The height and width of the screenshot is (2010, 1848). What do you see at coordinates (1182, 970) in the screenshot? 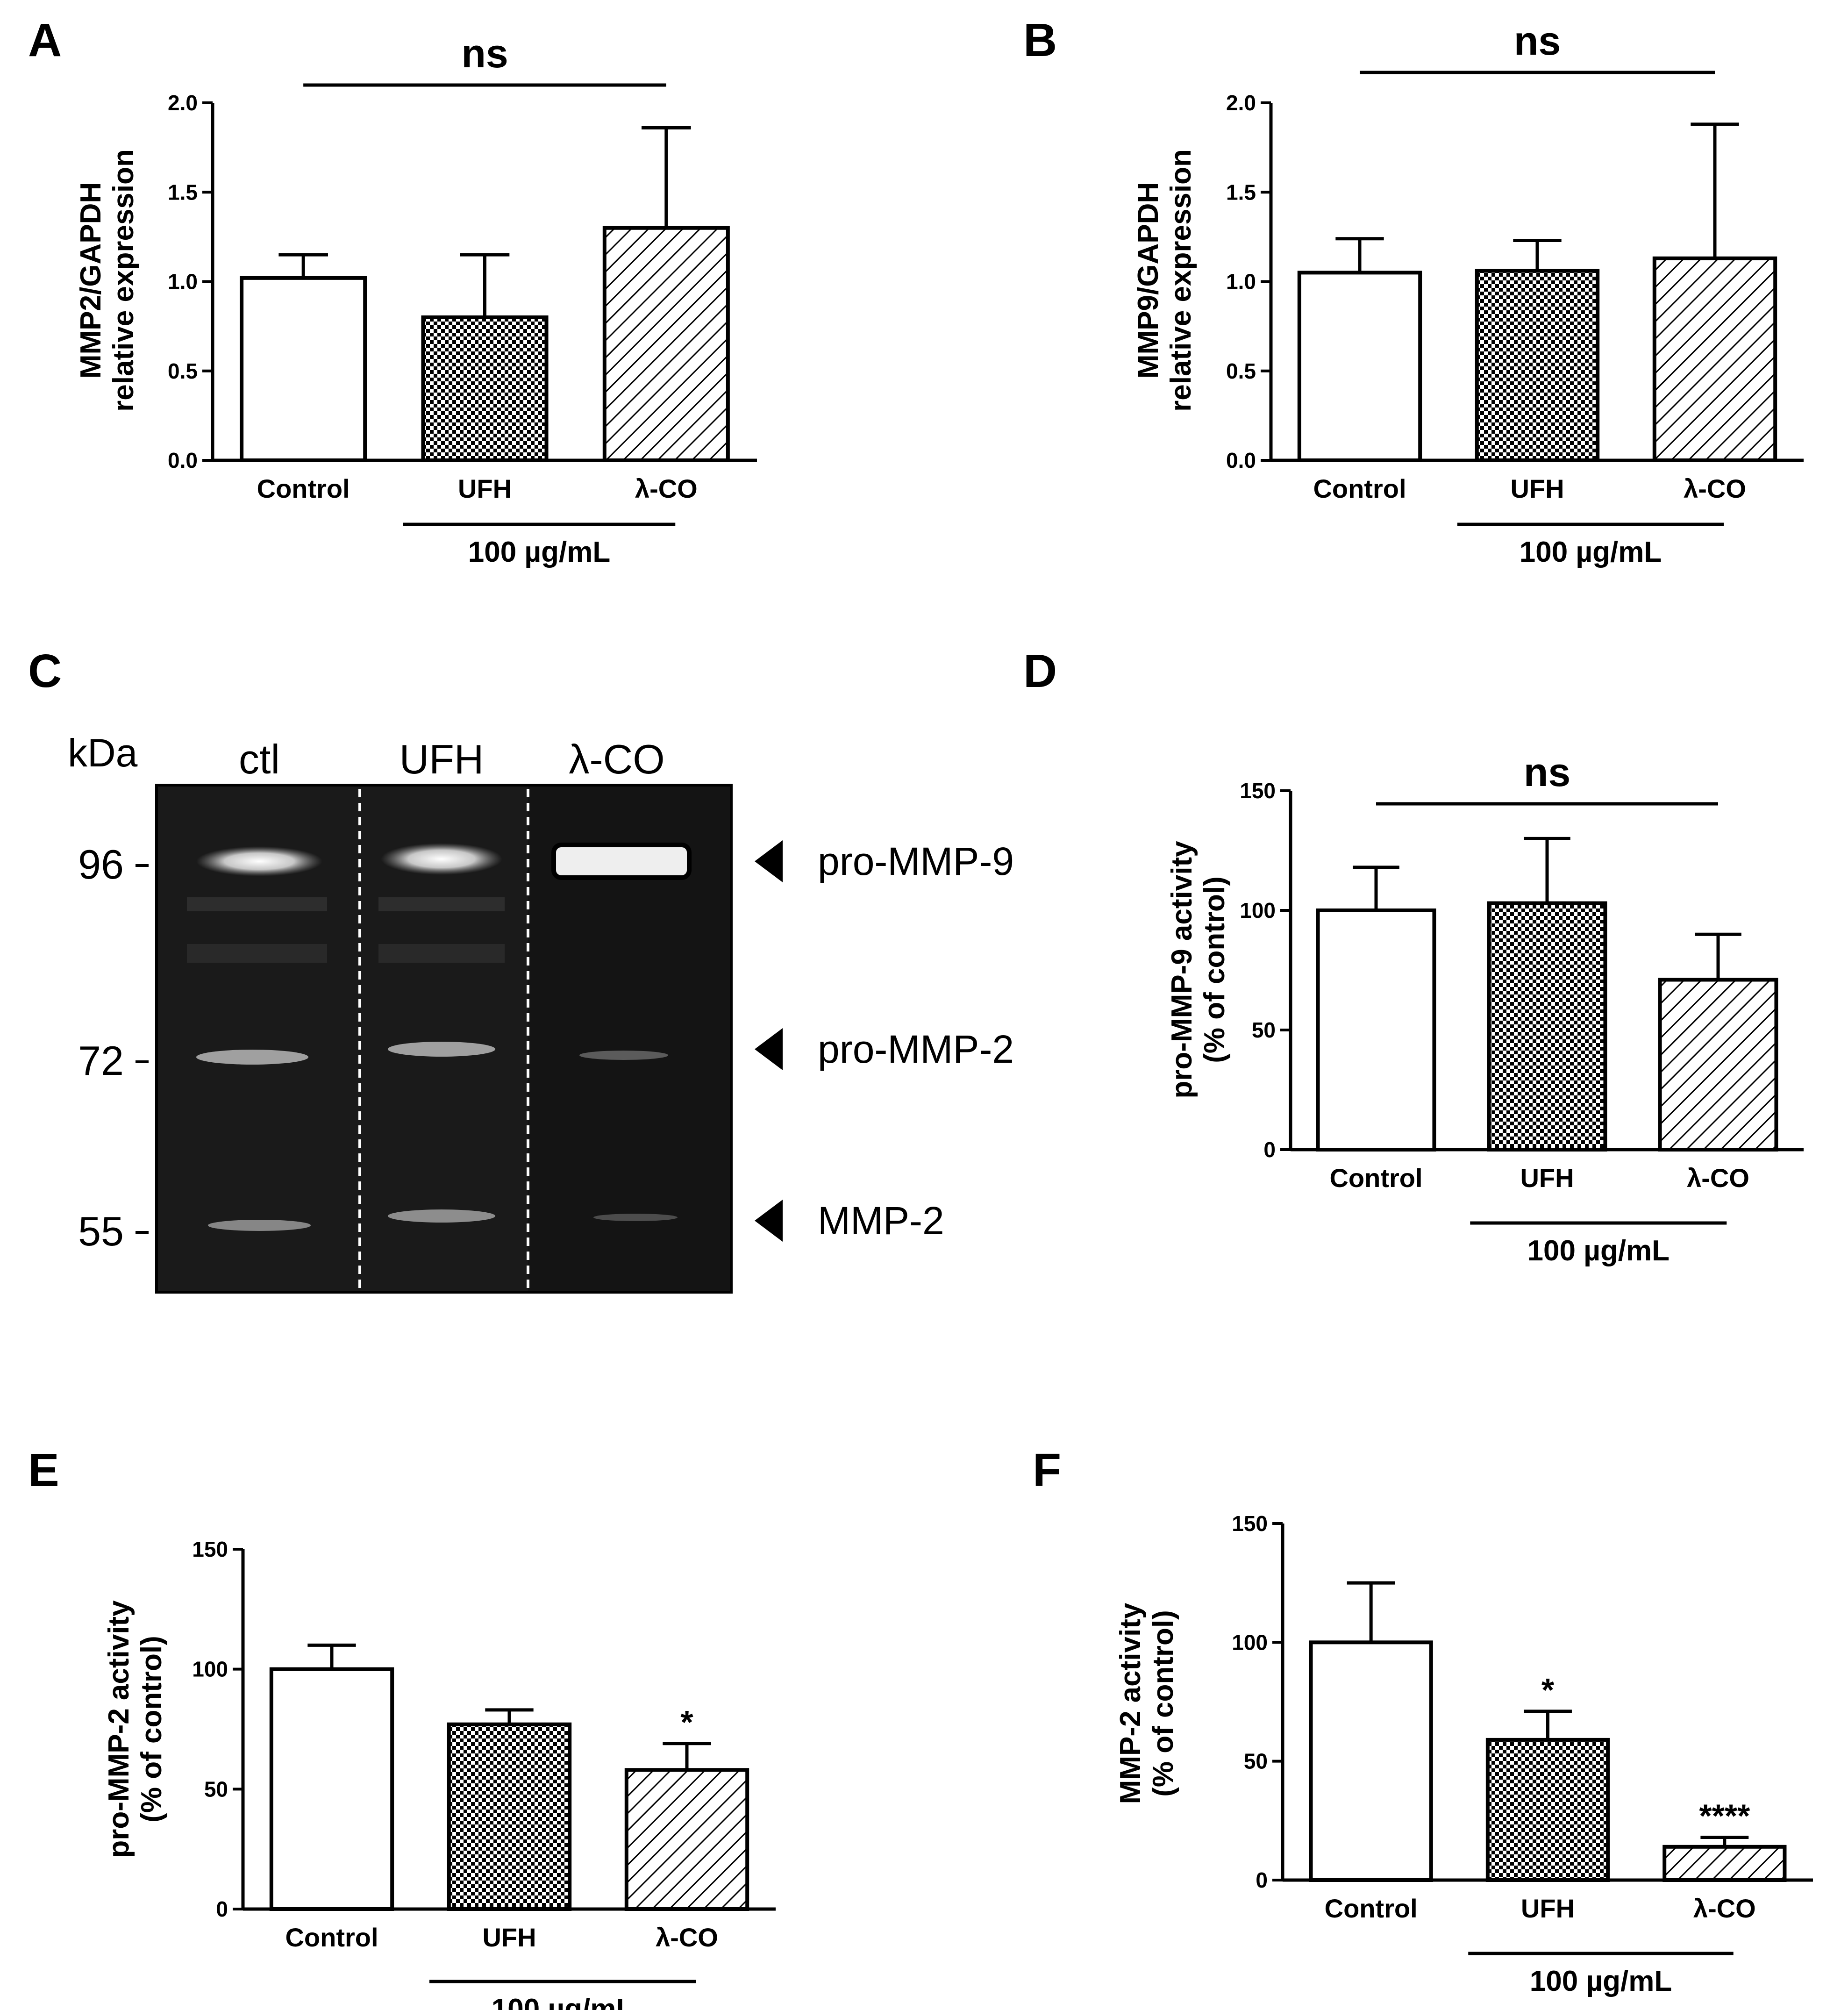
I see `y-axis-label-line: pro-MMP-9 activity` at bounding box center [1182, 970].